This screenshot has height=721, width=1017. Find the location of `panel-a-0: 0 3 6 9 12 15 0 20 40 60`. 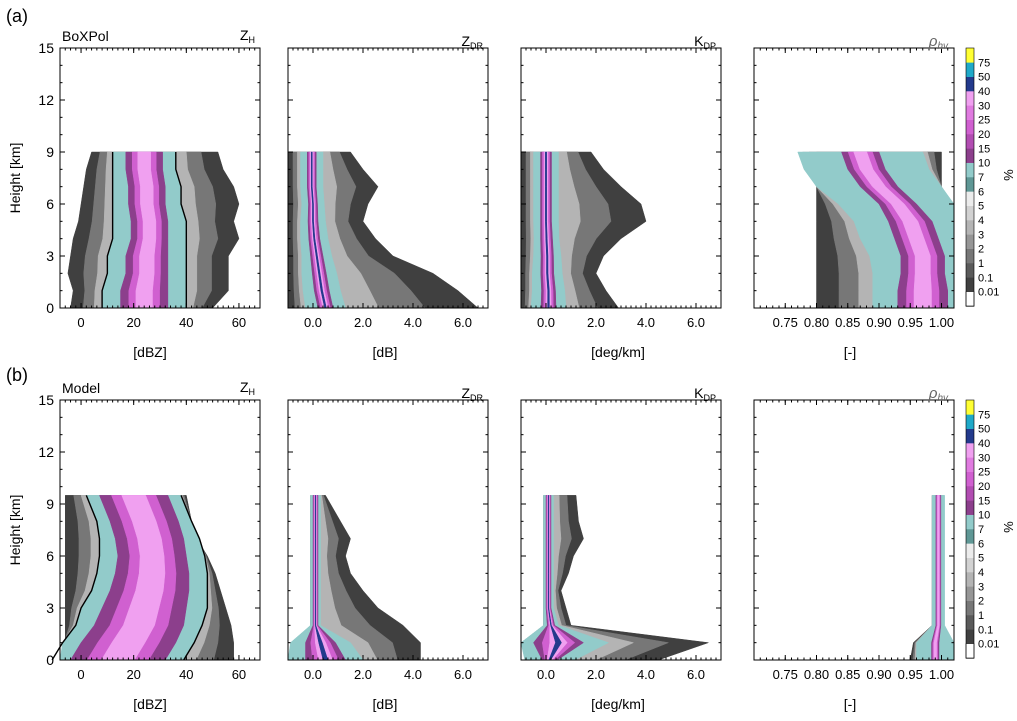

panel-a-0: 0 3 6 9 12 15 0 20 40 60 is located at coordinates (149, 185).